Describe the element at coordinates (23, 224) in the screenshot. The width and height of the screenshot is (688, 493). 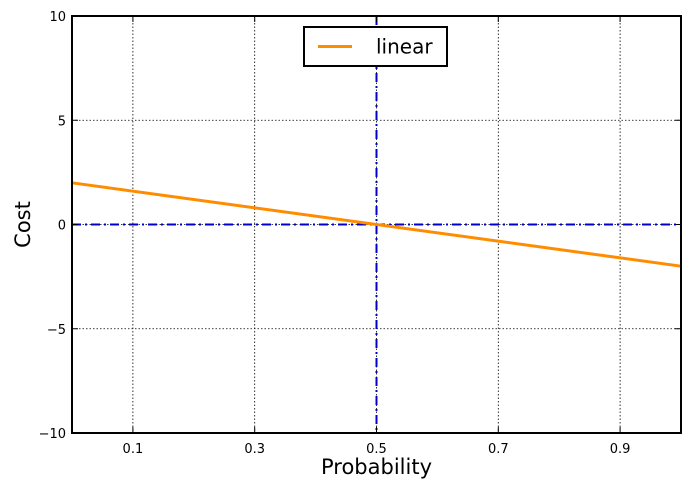
I see `y-axis-label: Cost` at that location.